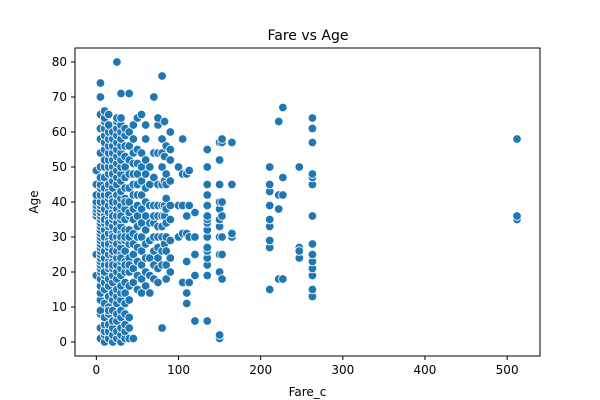 Image resolution: width=600 pixels, height=400 pixels. I want to click on x-tick-label: 300, so click(342, 370).